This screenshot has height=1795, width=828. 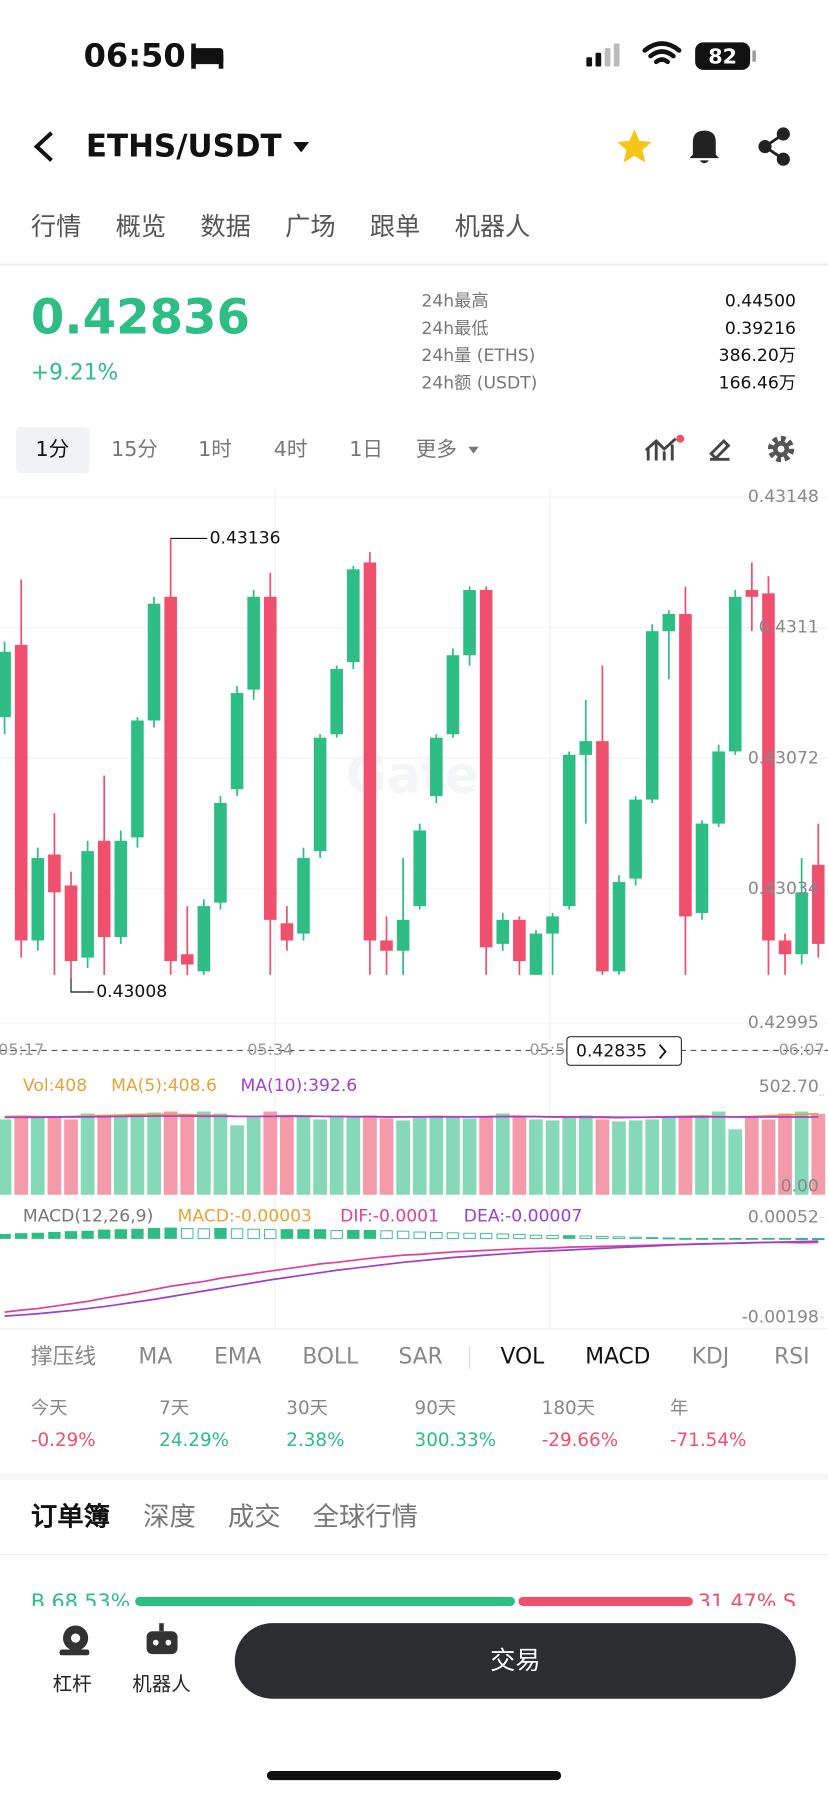 What do you see at coordinates (421, 1356) in the screenshot?
I see `indicator-tab: SAR` at bounding box center [421, 1356].